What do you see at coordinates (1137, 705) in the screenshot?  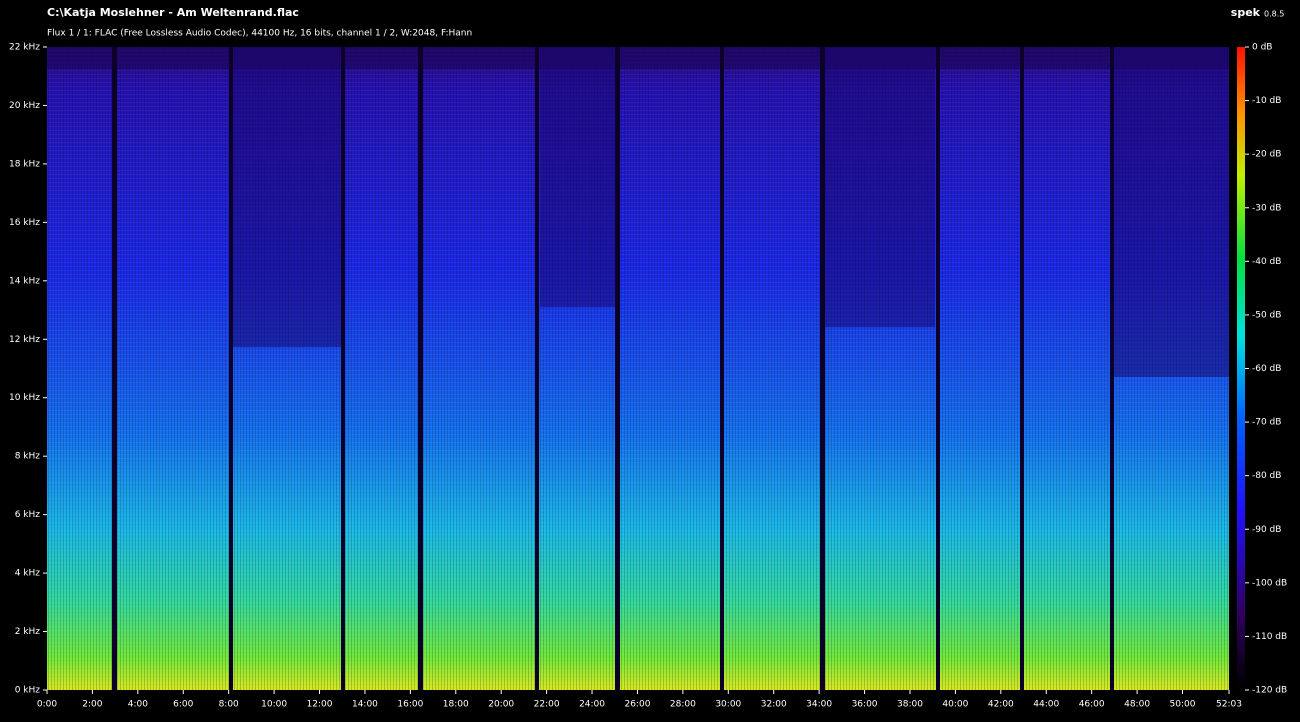 I see `x-tick-label: 48:00` at bounding box center [1137, 705].